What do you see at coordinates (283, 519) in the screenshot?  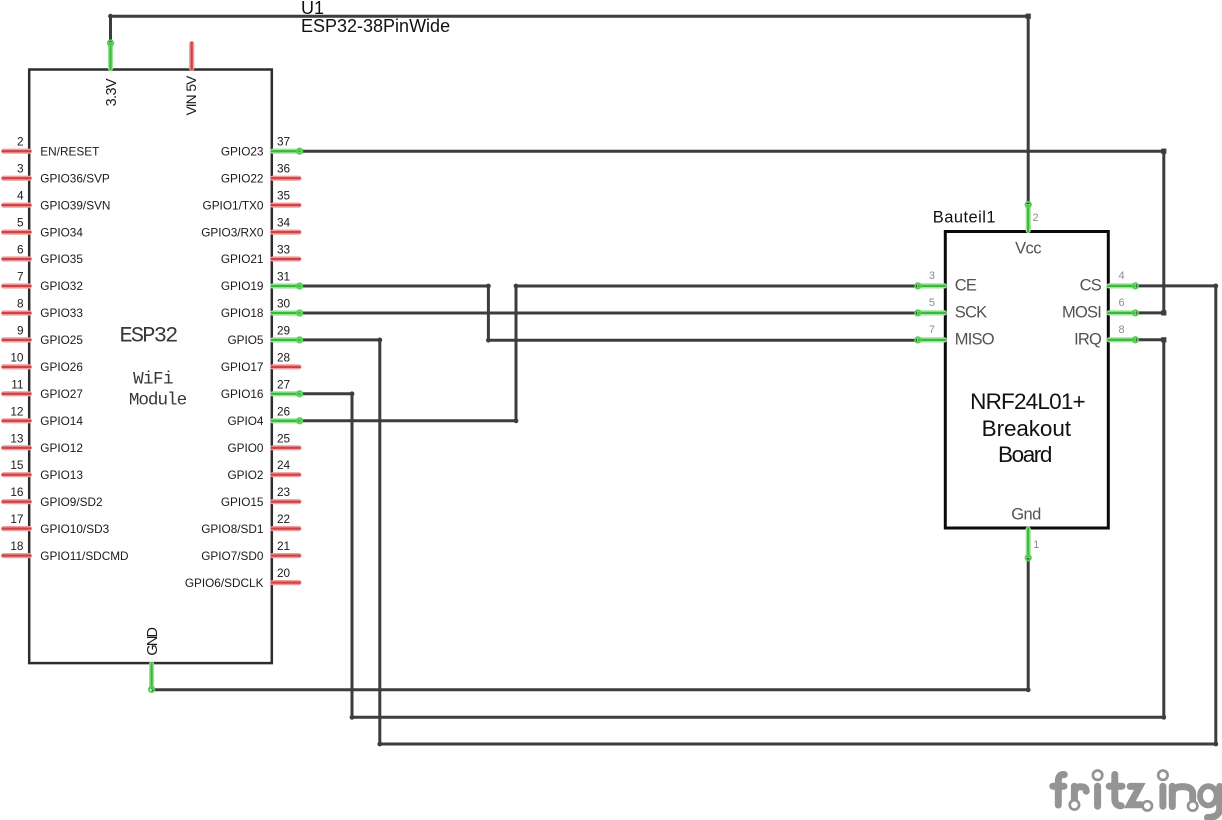 I see `svg-text: 22` at bounding box center [283, 519].